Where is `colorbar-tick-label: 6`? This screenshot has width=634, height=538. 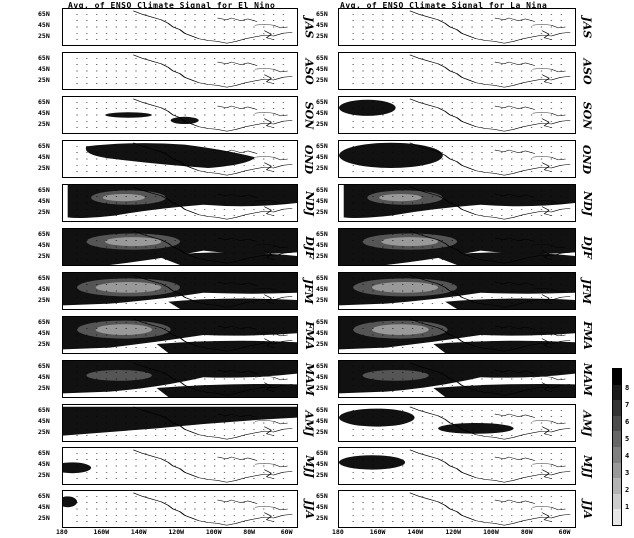 colorbar-tick-label: 6 is located at coordinates (627, 422).